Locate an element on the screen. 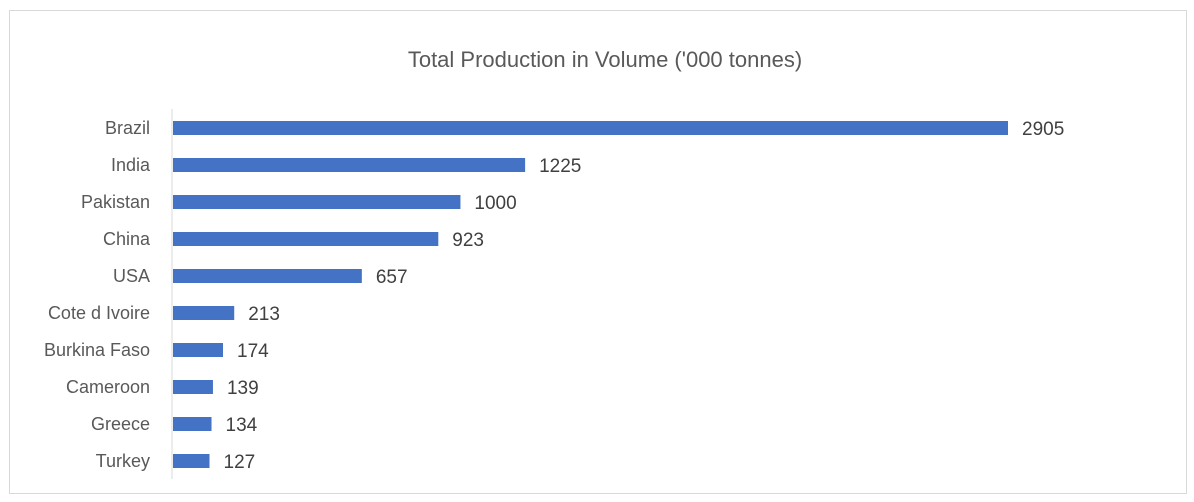 Image resolution: width=1194 pixels, height=502 pixels. chart-title: Total Production in Volume ('000 tonnes) is located at coordinates (605, 59).